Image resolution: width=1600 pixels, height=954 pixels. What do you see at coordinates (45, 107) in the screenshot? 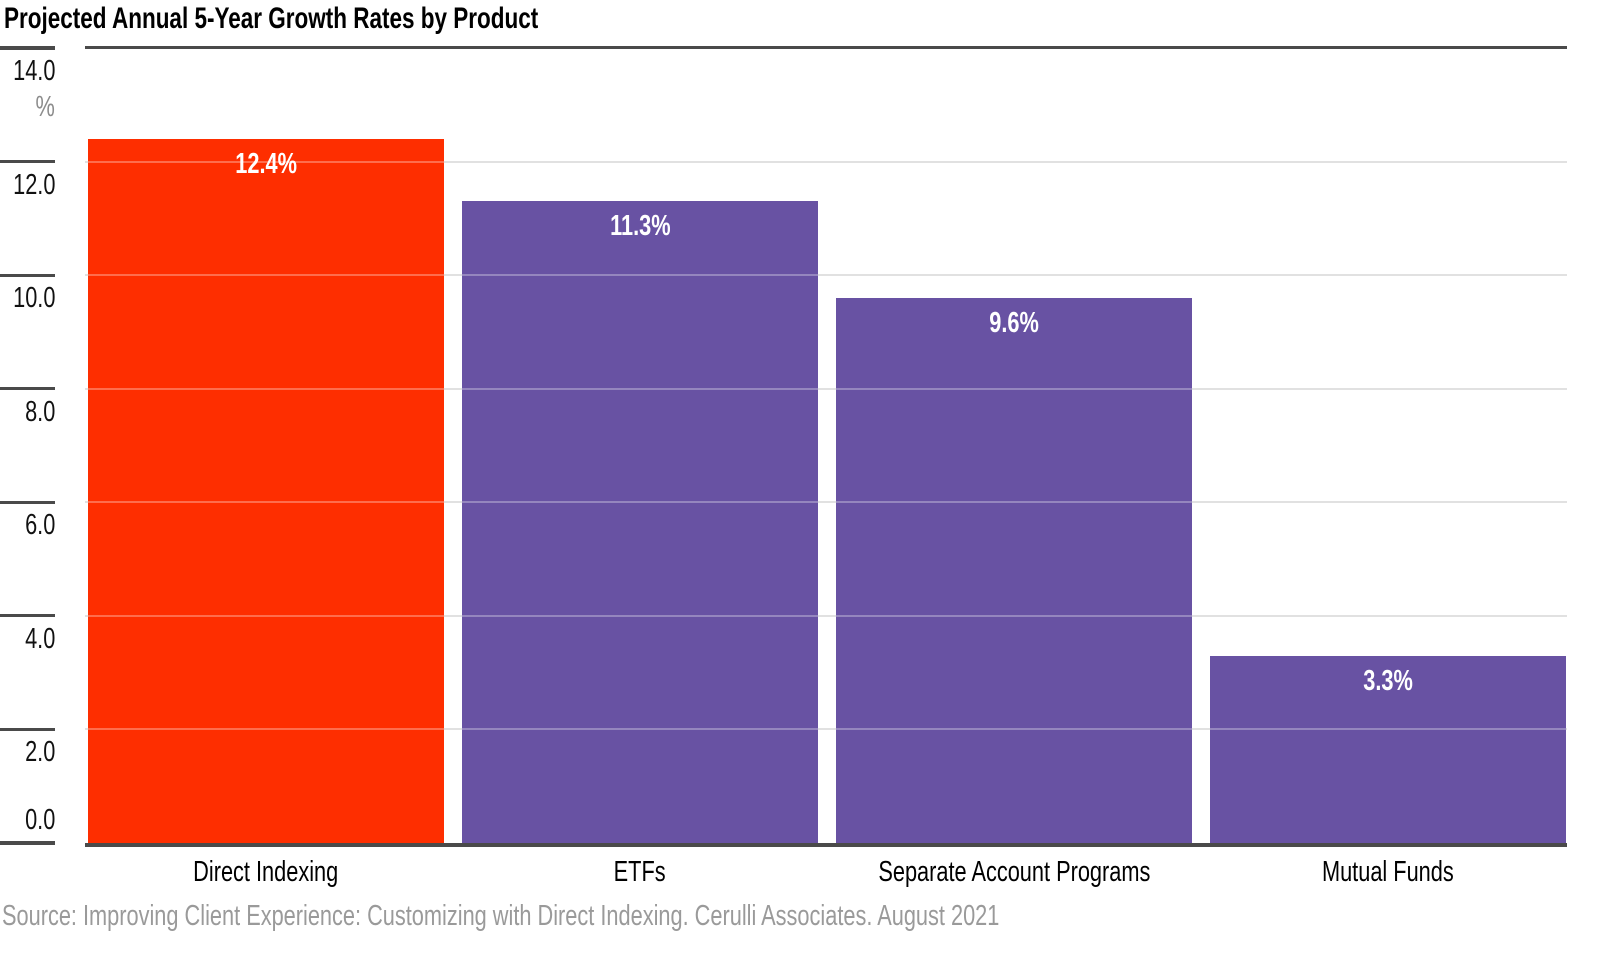
I see `y-axis-unit-text: %` at bounding box center [45, 107].